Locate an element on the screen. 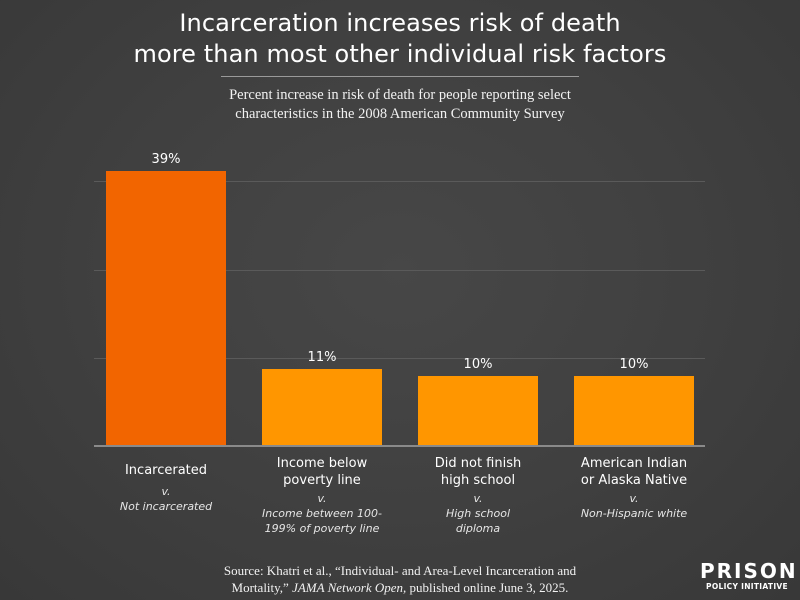  category-label: Incarcerated v. Not incarcerated is located at coordinates (166, 488).